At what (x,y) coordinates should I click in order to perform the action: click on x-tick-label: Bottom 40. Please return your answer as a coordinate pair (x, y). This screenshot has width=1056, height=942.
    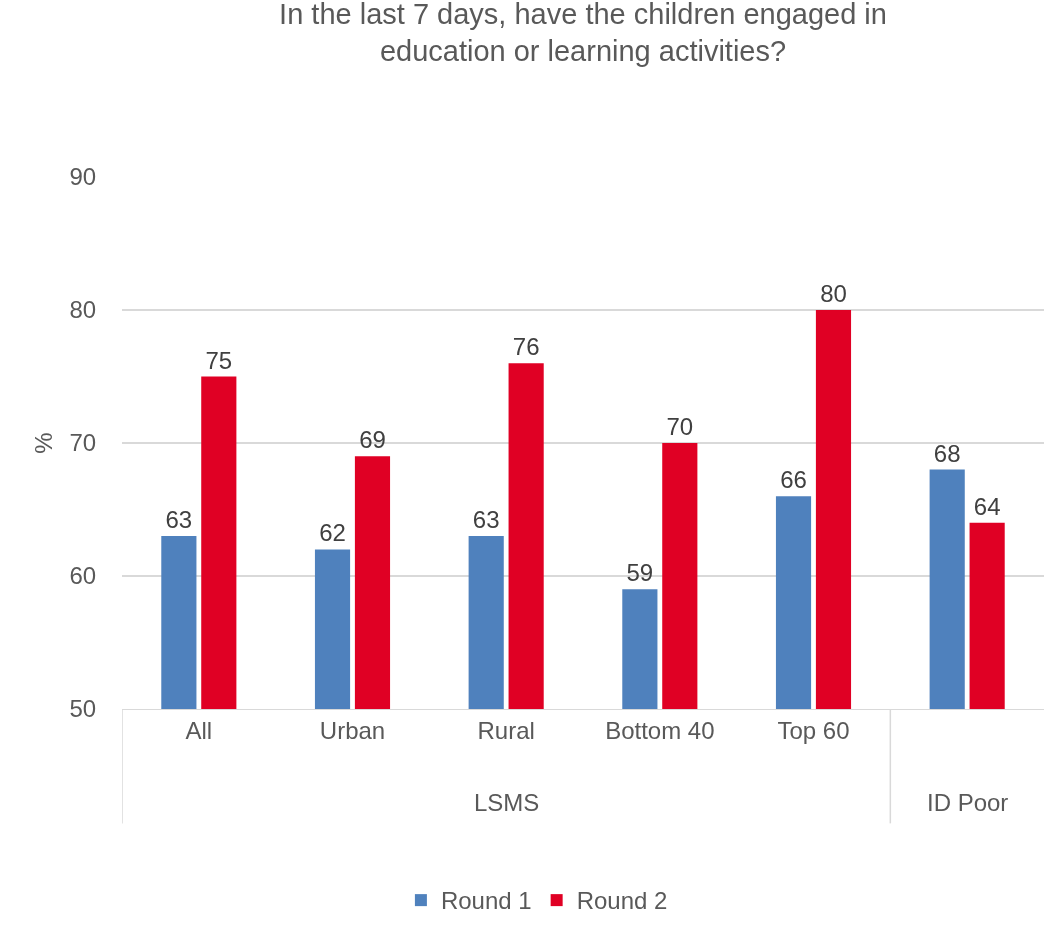
    Looking at the image, I should click on (660, 730).